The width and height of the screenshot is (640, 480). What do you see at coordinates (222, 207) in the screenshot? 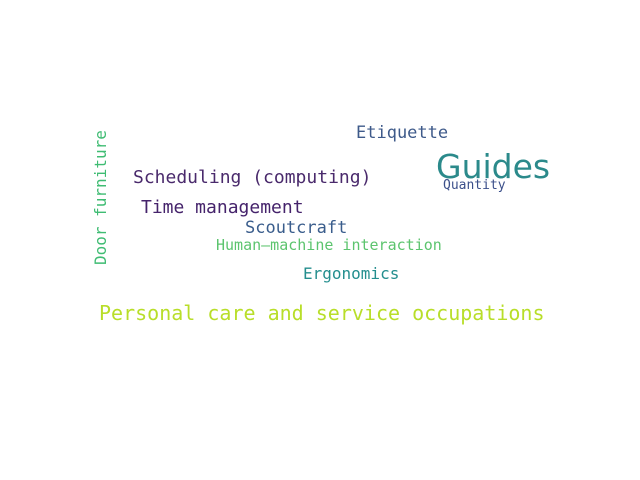
I see `word-time-management: Time management` at bounding box center [222, 207].